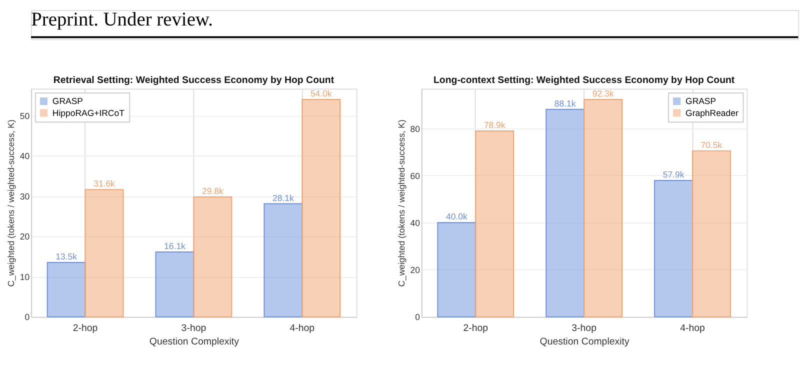  Describe the element at coordinates (565, 103) in the screenshot. I see `data-label: 88.1k` at that location.